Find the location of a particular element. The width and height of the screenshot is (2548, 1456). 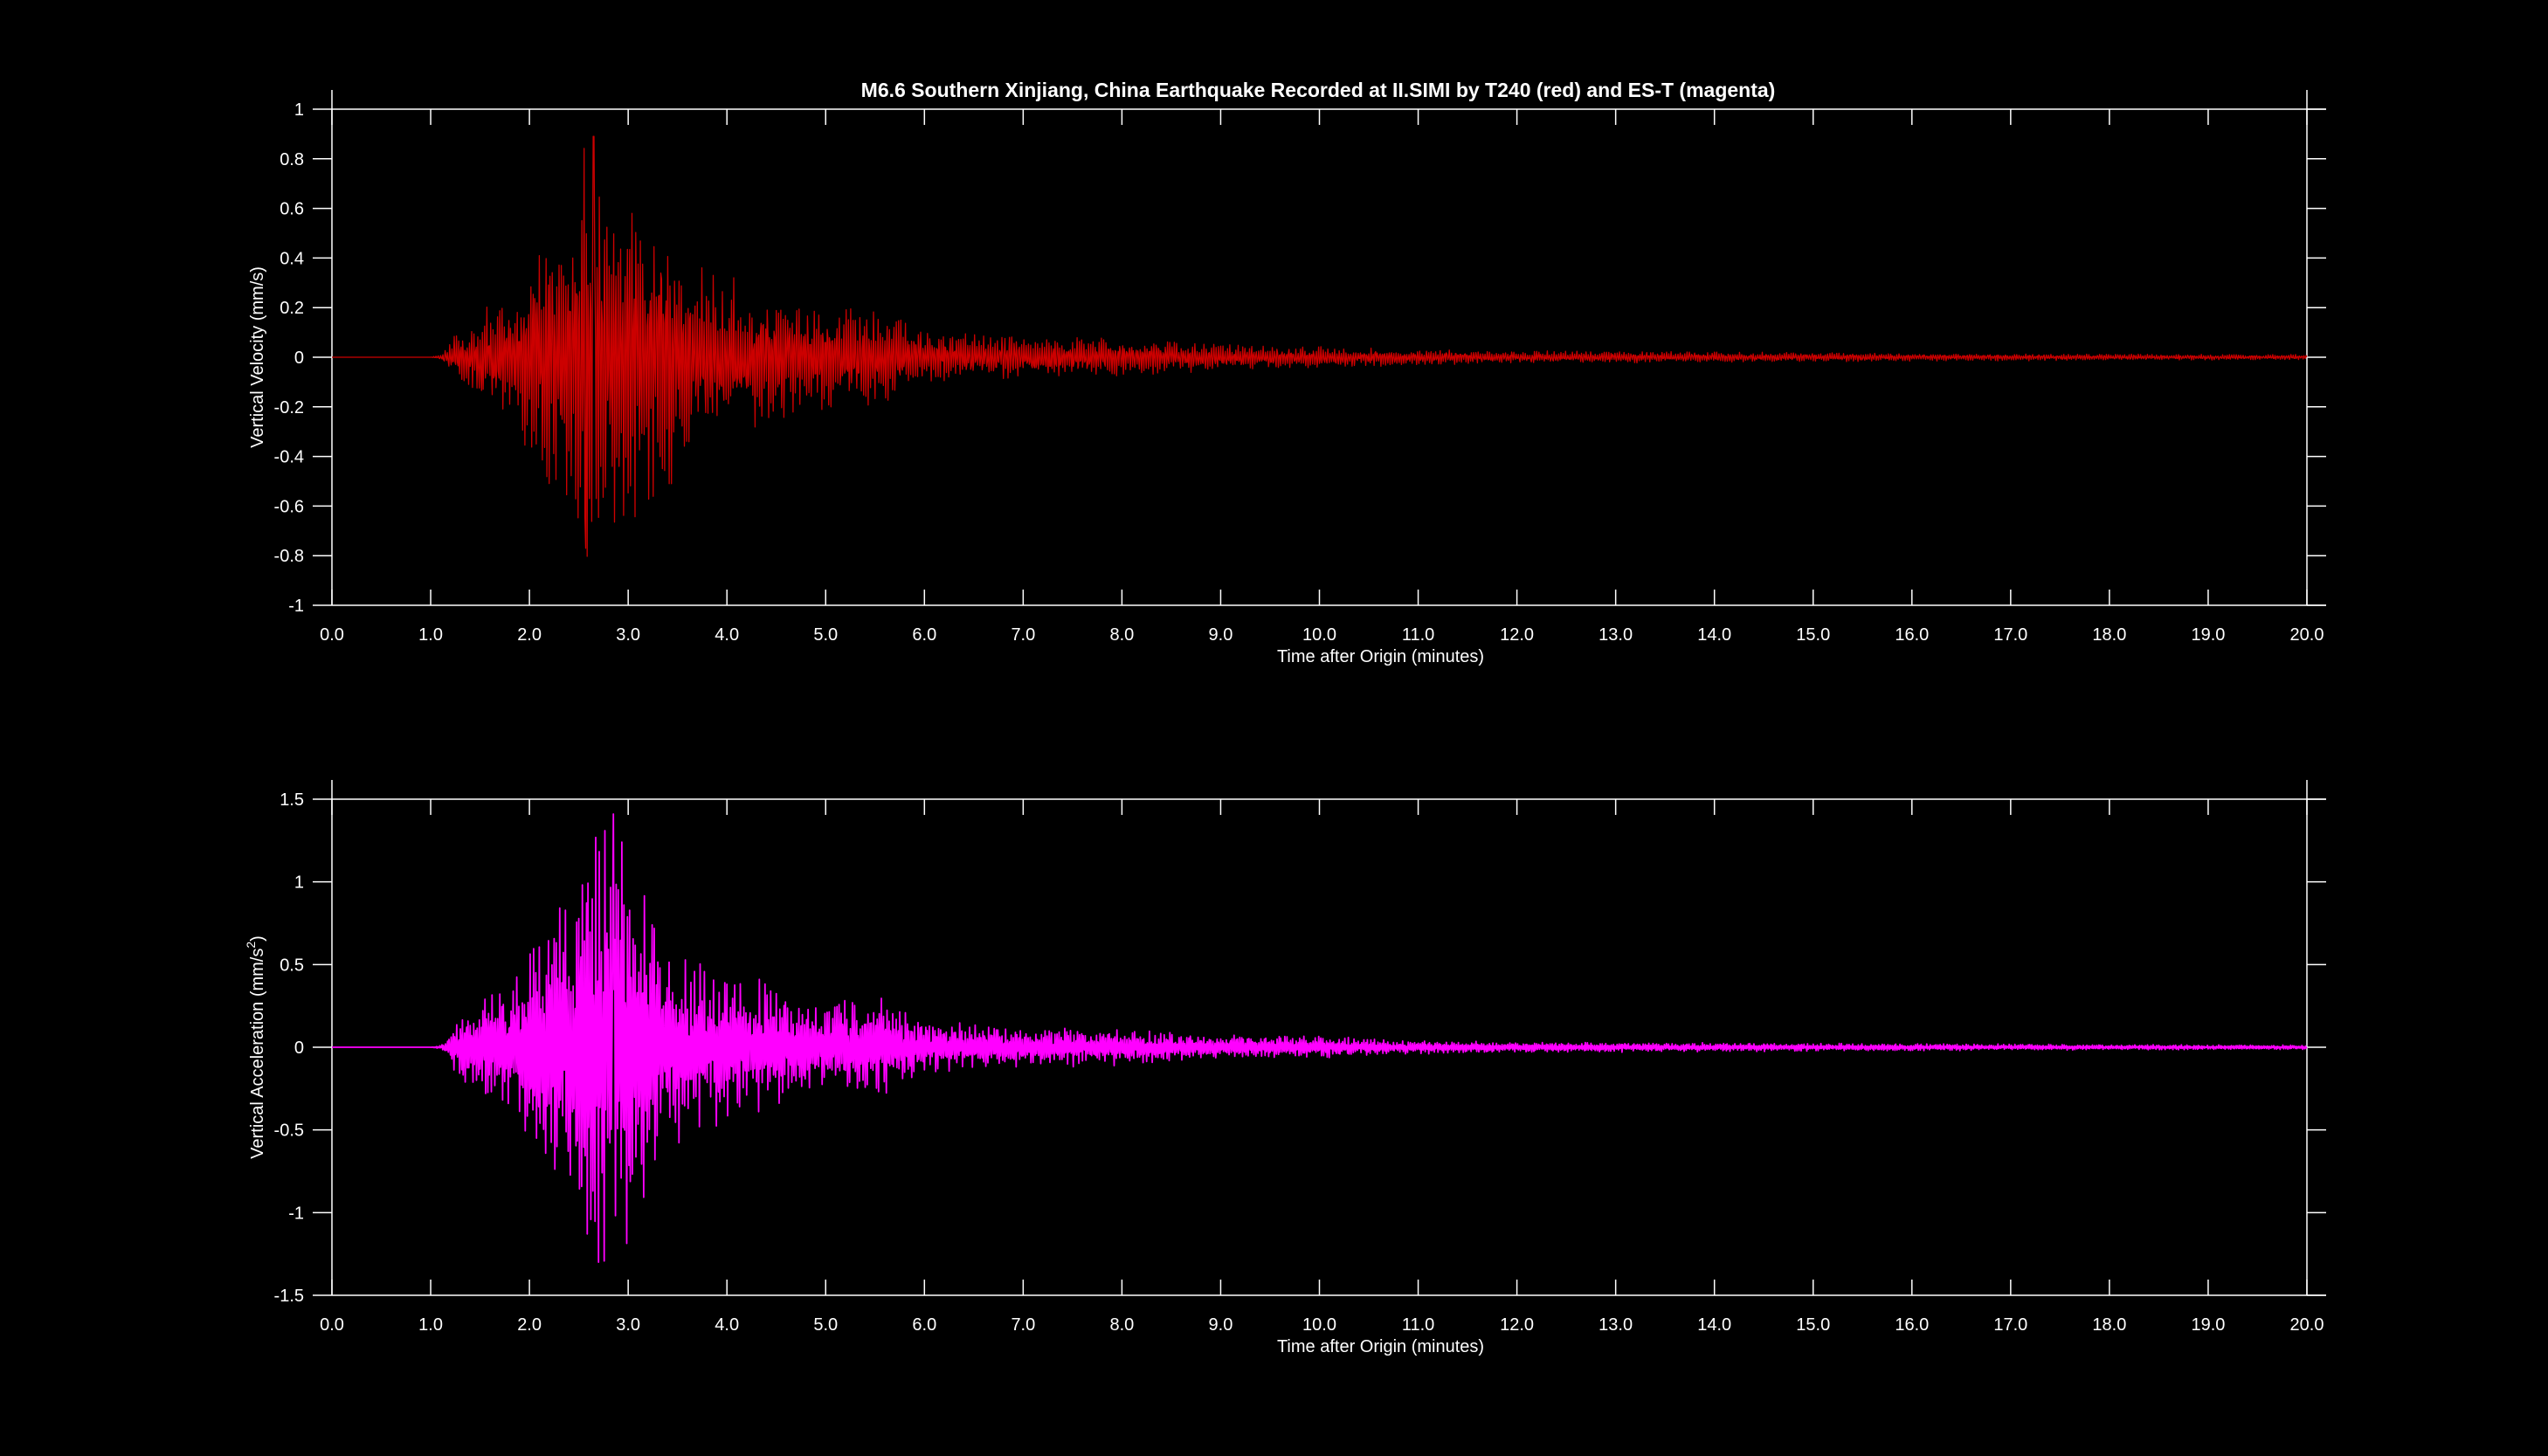

velocity-ytick-label: -0.4 is located at coordinates (289, 457).